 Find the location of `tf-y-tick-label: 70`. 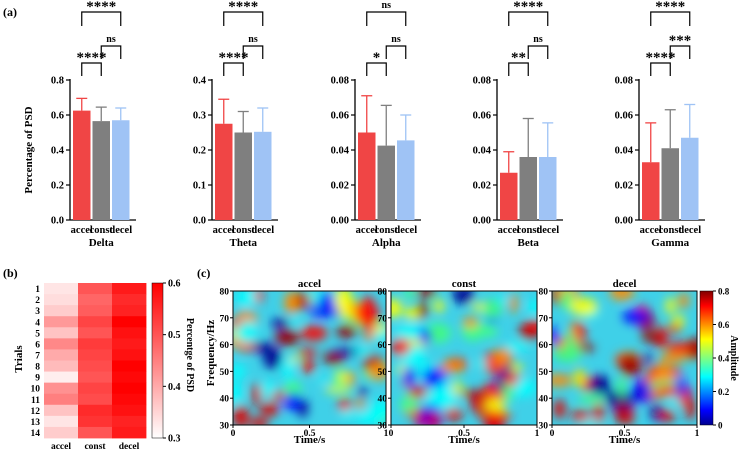

tf-y-tick-label: 70 is located at coordinates (544, 319).